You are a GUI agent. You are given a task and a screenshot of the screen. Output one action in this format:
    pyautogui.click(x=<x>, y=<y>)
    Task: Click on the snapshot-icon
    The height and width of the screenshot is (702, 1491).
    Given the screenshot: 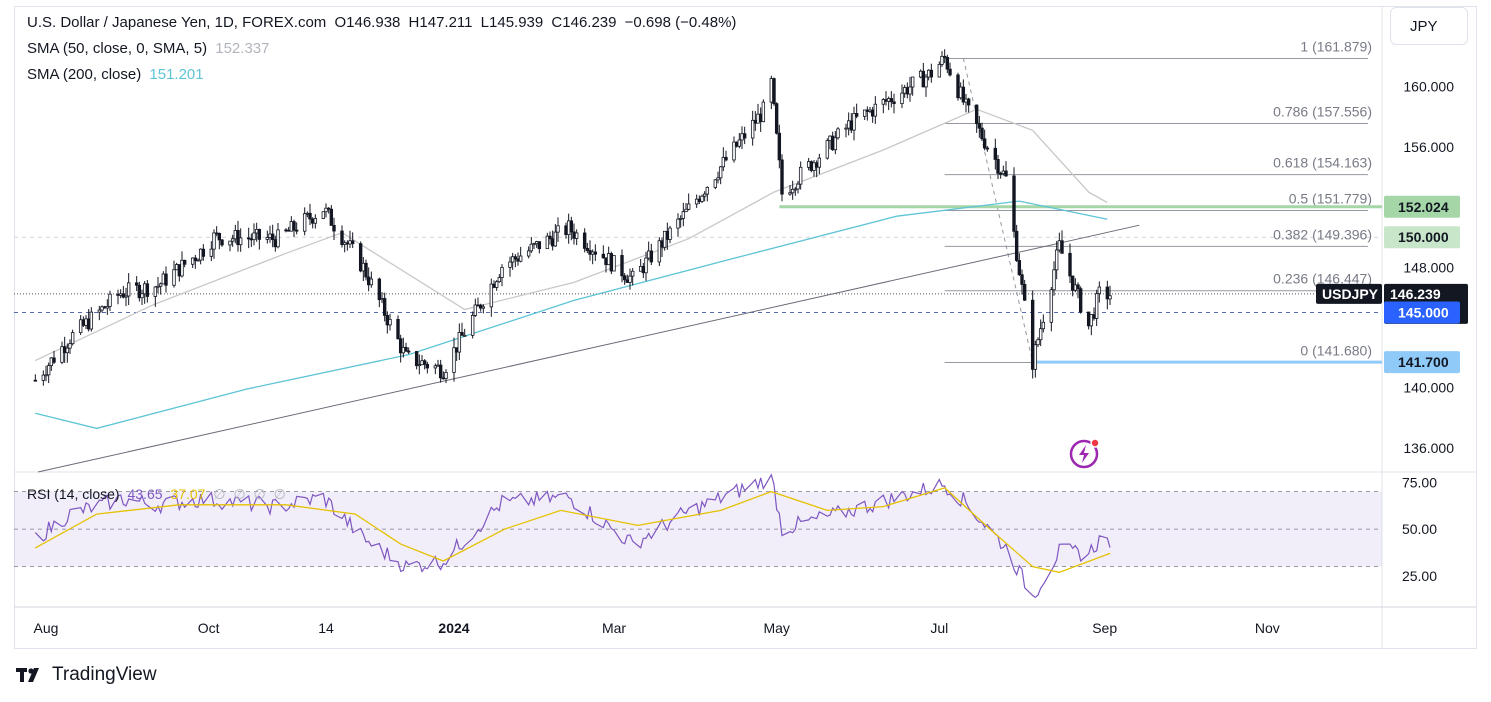 What is the action you would take?
    pyautogui.click(x=1085, y=453)
    